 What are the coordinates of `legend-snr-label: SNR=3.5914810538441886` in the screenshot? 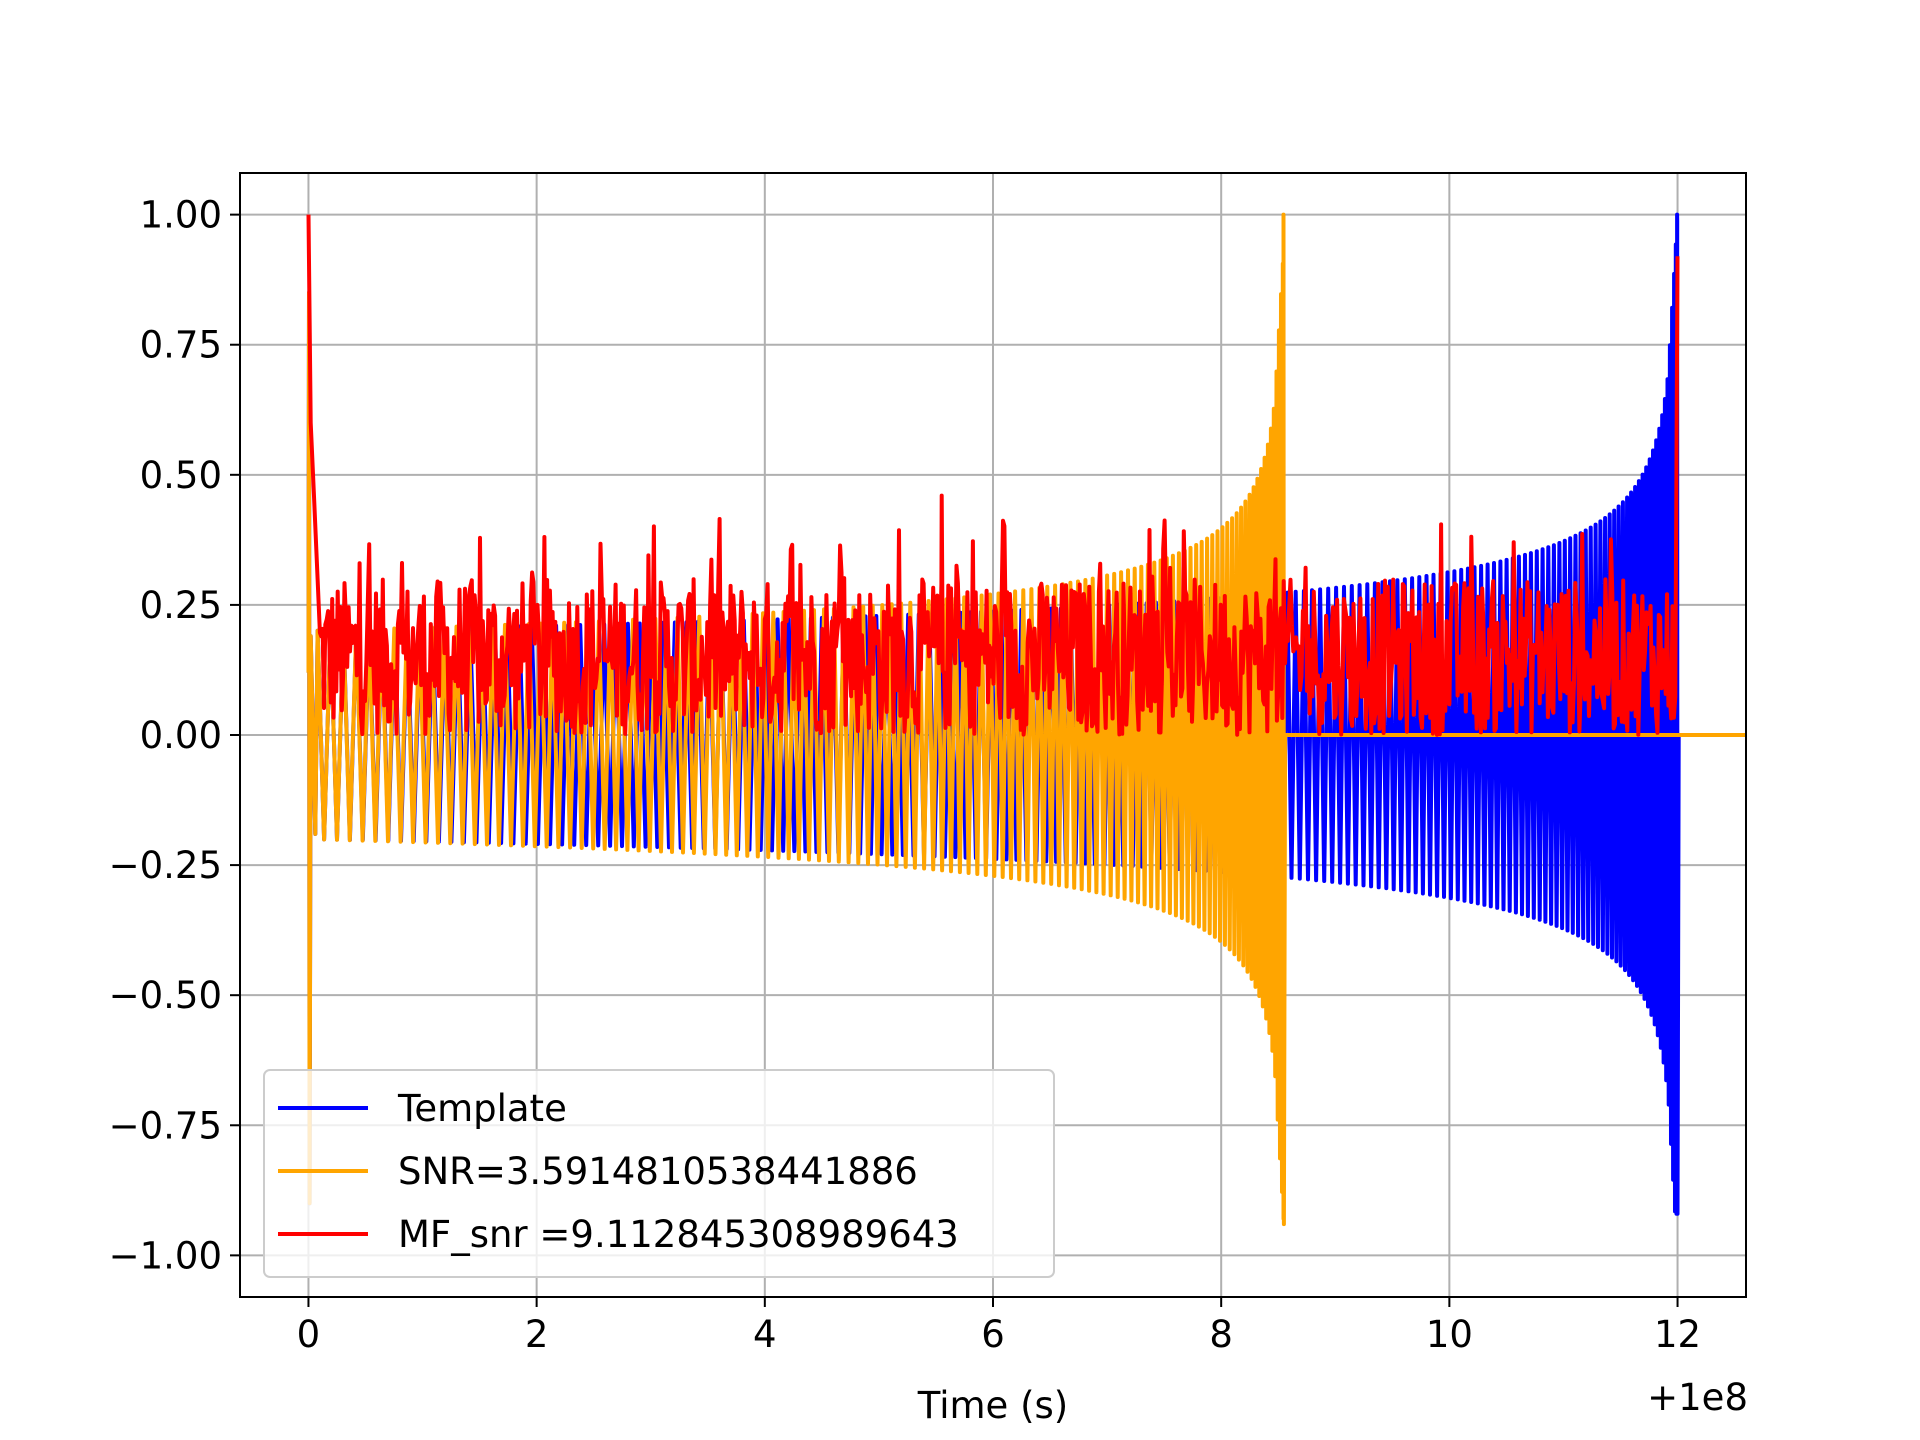 It's located at (658, 1171).